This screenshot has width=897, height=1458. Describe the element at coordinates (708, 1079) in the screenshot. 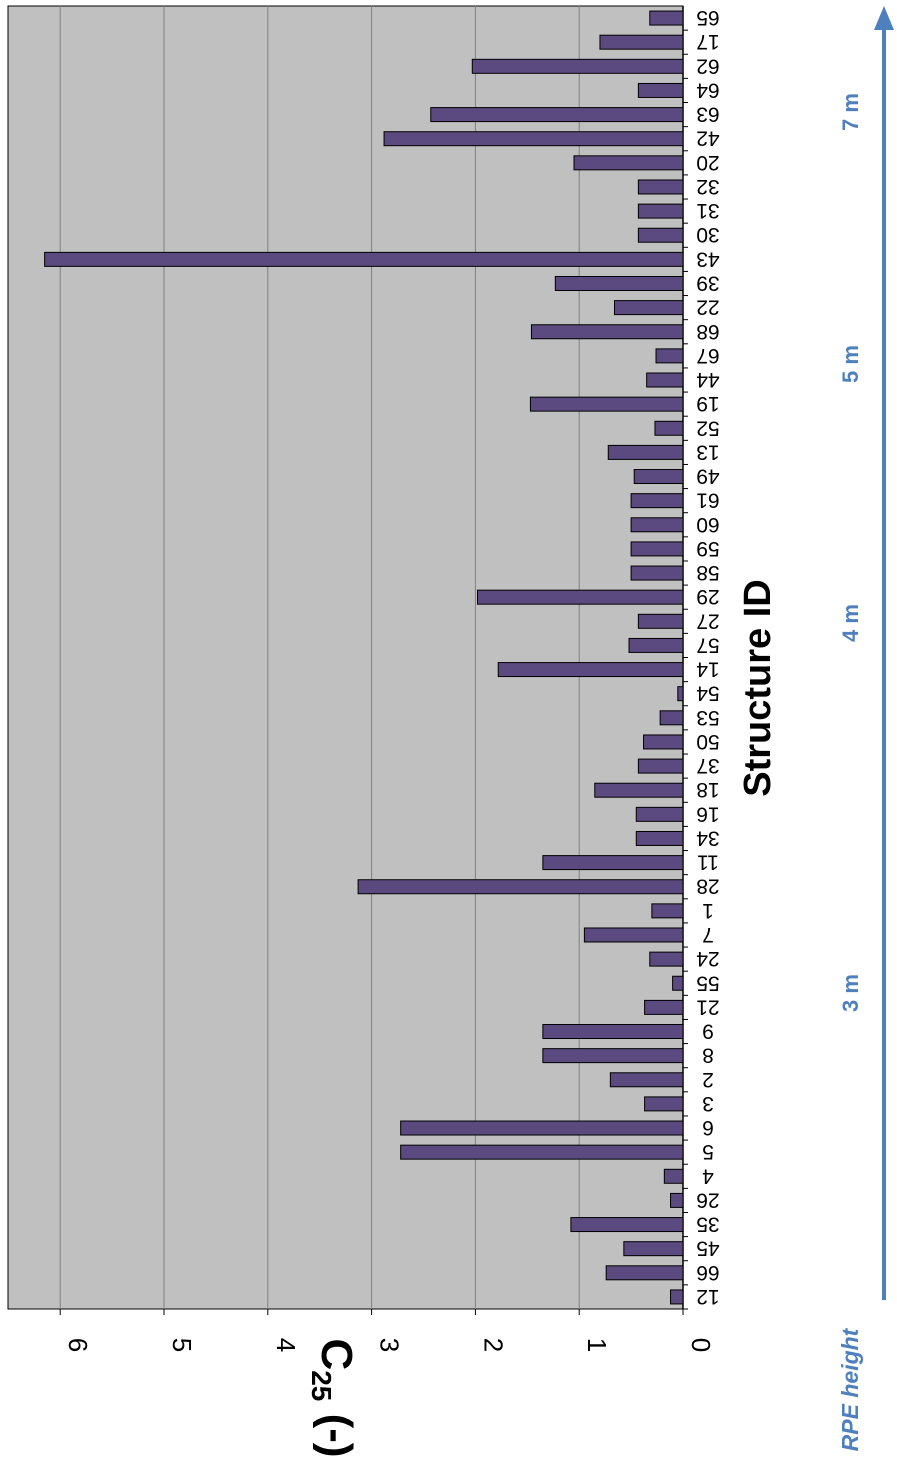

I see `x-tick-label: 2` at that location.